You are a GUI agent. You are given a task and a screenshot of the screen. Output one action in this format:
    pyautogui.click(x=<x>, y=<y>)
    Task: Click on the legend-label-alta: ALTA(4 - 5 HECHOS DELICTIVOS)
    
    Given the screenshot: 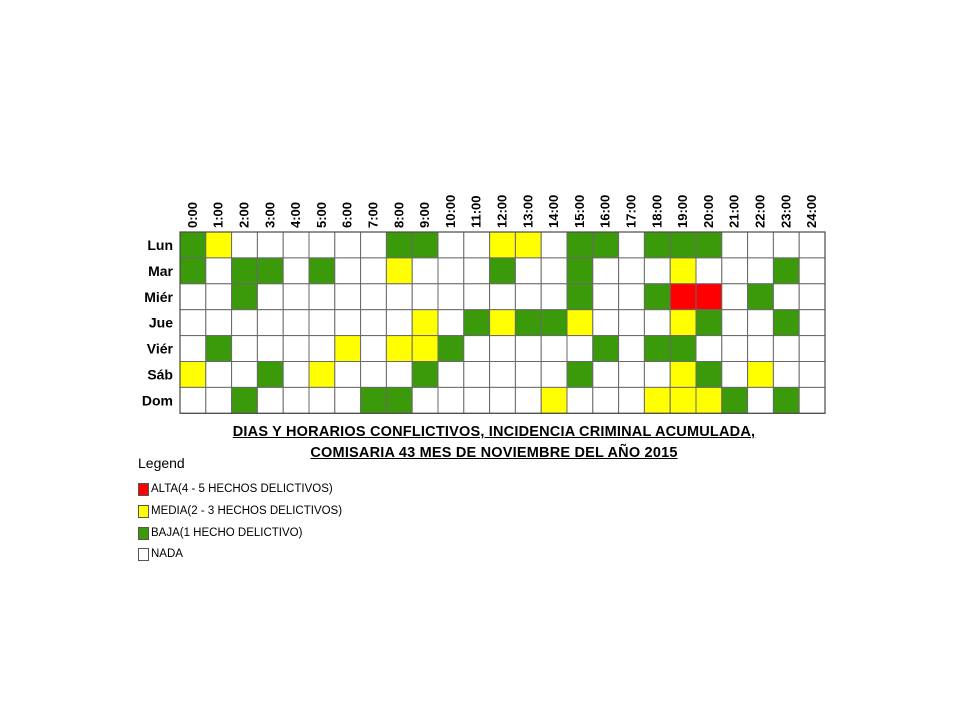 What is the action you would take?
    pyautogui.click(x=242, y=489)
    